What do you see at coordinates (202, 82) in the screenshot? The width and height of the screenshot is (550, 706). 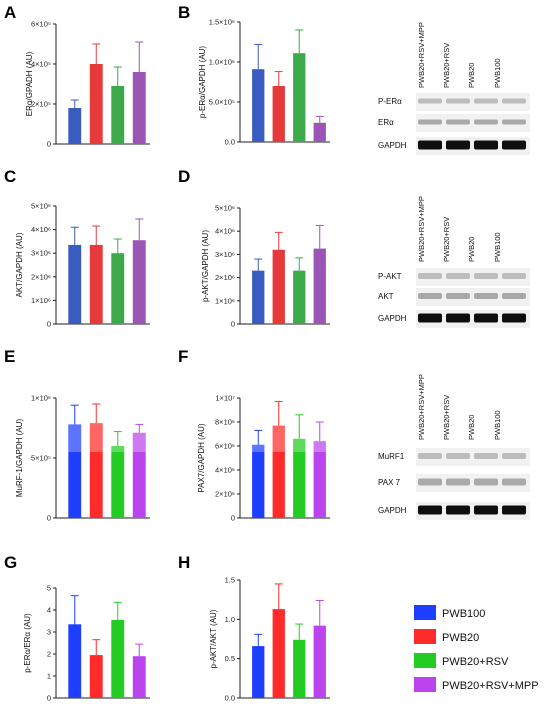 I see `y-axis-label: p-ERα/GAPDH (AU)` at bounding box center [202, 82].